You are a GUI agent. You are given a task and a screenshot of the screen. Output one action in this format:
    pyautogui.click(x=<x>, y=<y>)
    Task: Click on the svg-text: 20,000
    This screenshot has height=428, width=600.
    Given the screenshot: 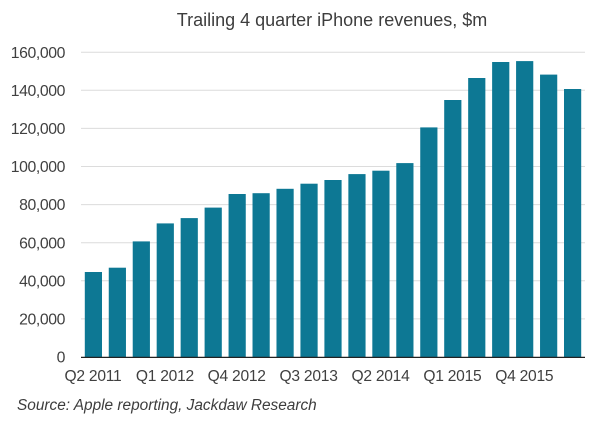 What is the action you would take?
    pyautogui.click(x=42, y=320)
    